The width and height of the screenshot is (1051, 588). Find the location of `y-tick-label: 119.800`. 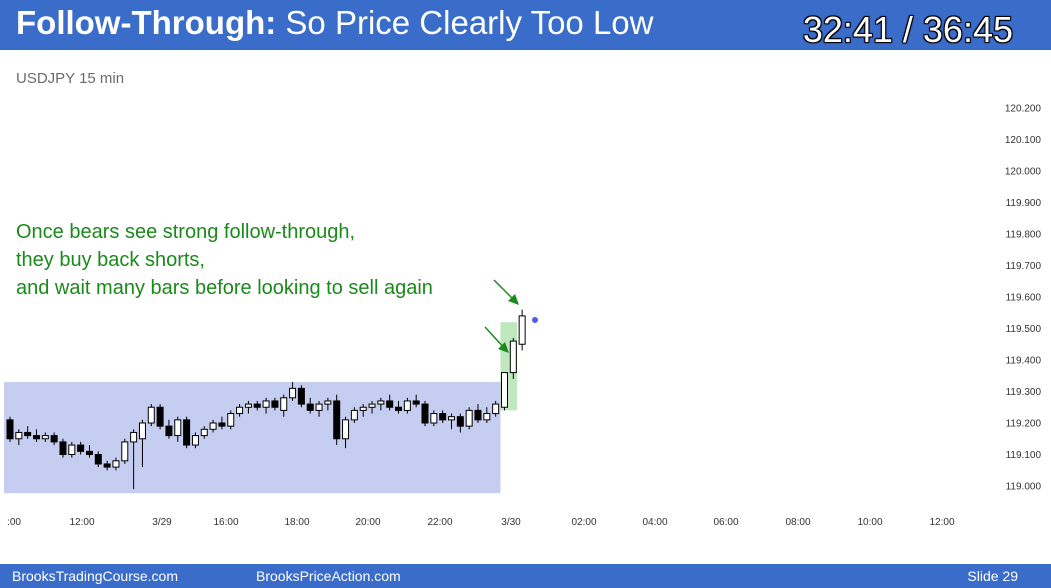

y-tick-label: 119.800 is located at coordinates (1024, 235).